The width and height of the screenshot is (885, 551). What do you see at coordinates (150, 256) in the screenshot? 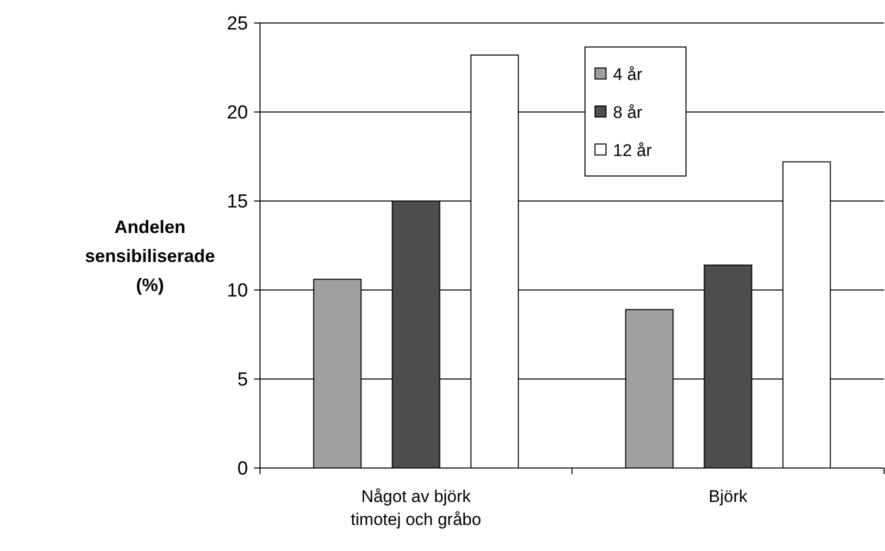
I see `y-axis-title: Andelen sensibiliserade (%)` at bounding box center [150, 256].